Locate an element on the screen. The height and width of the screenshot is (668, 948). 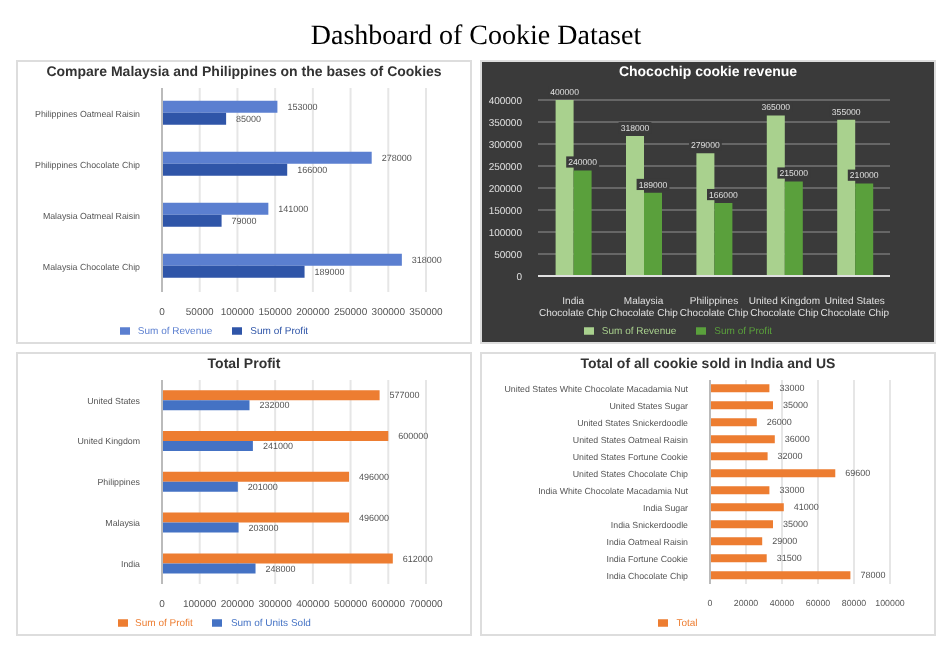
text: Dashboard of Cookie Dataset is located at coordinates (476, 38).